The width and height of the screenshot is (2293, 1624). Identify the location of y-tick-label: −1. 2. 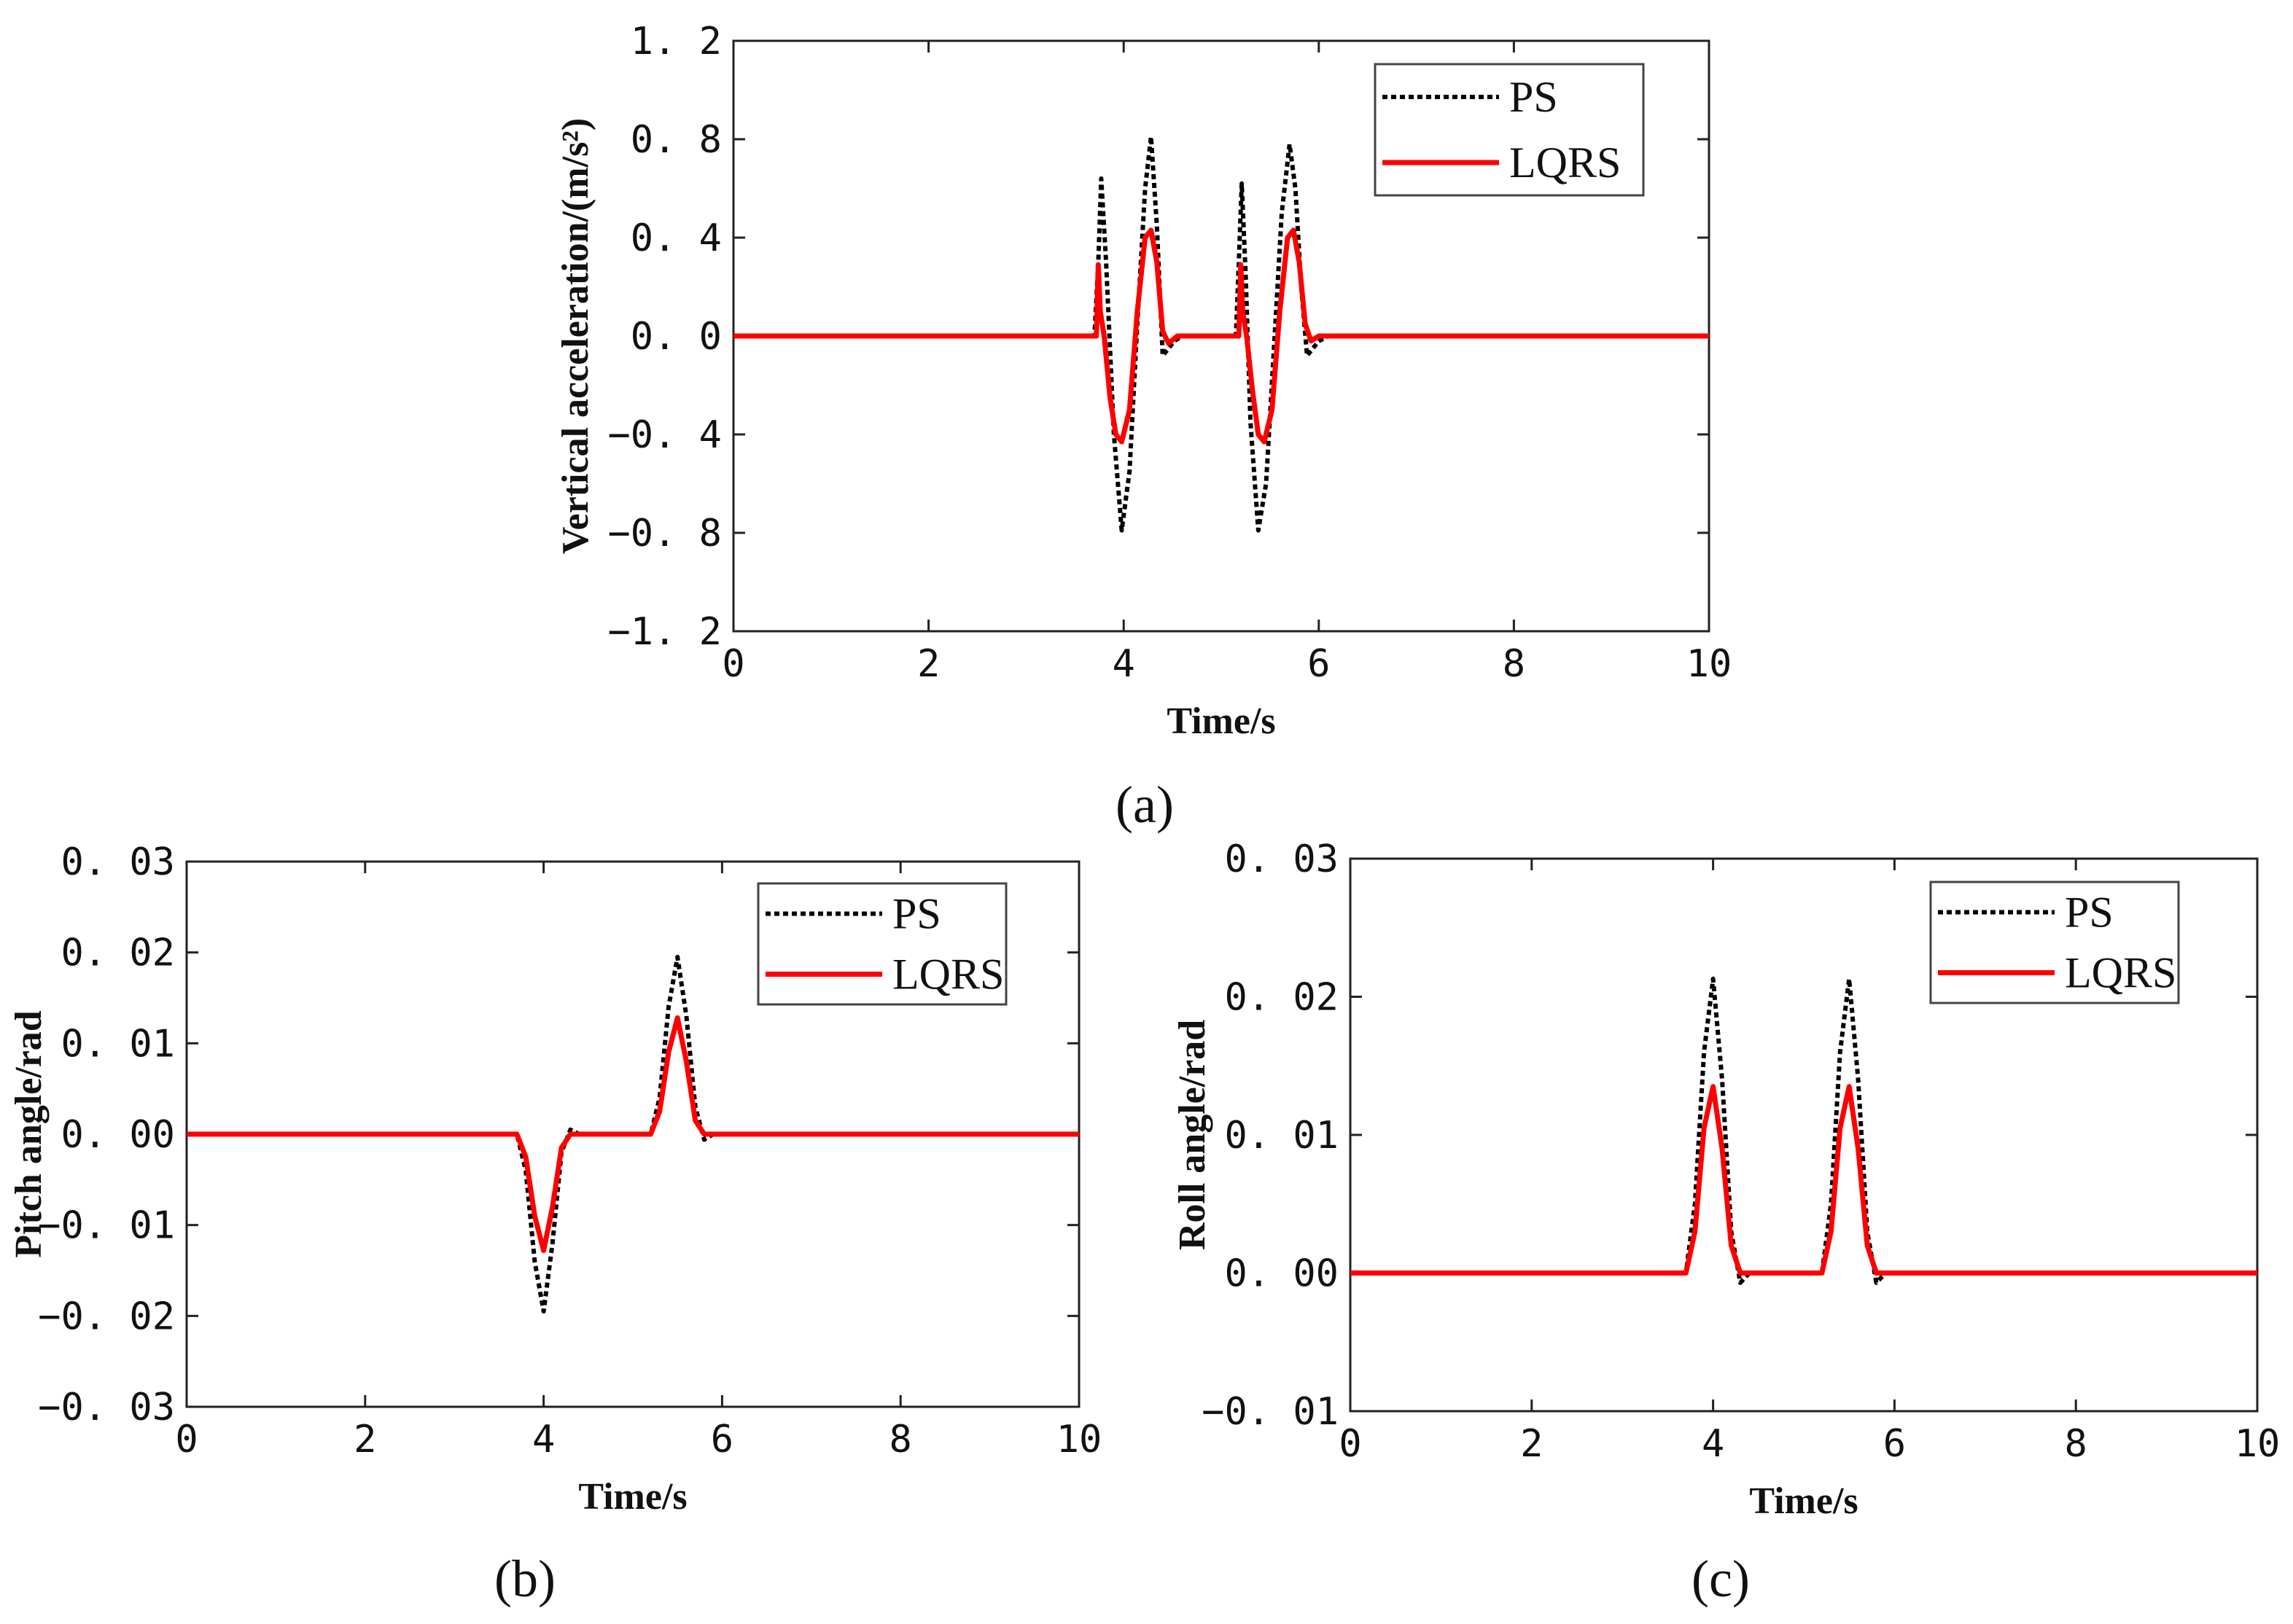
(665, 632).